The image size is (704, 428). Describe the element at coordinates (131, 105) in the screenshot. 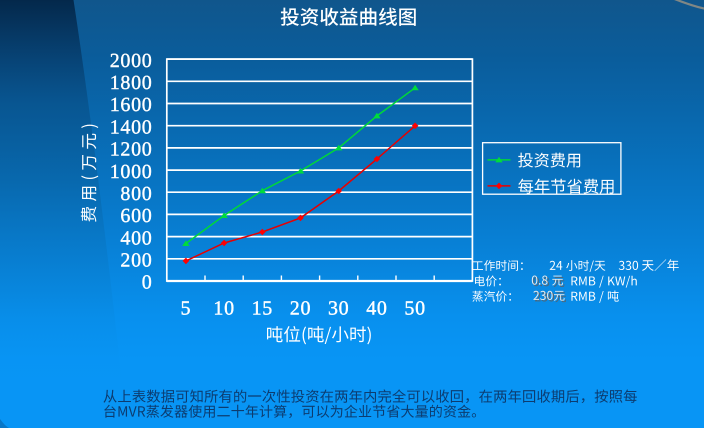

I see `svg-text: 1600` at that location.